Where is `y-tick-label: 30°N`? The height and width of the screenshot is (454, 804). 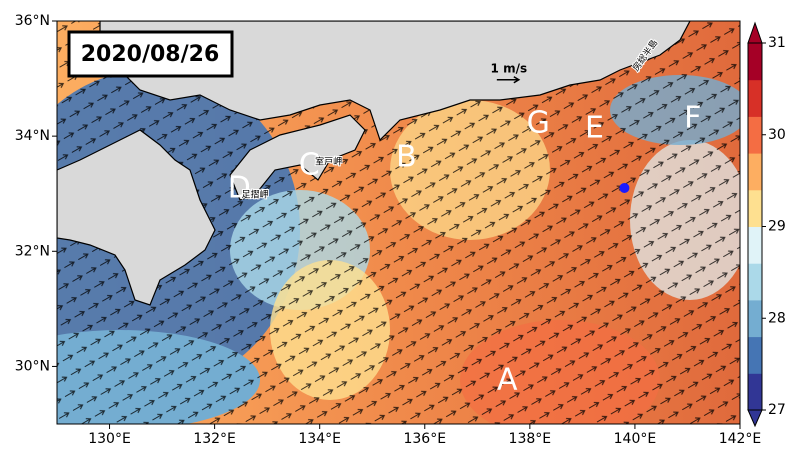 y-tick-label: 30°N is located at coordinates (32, 366).